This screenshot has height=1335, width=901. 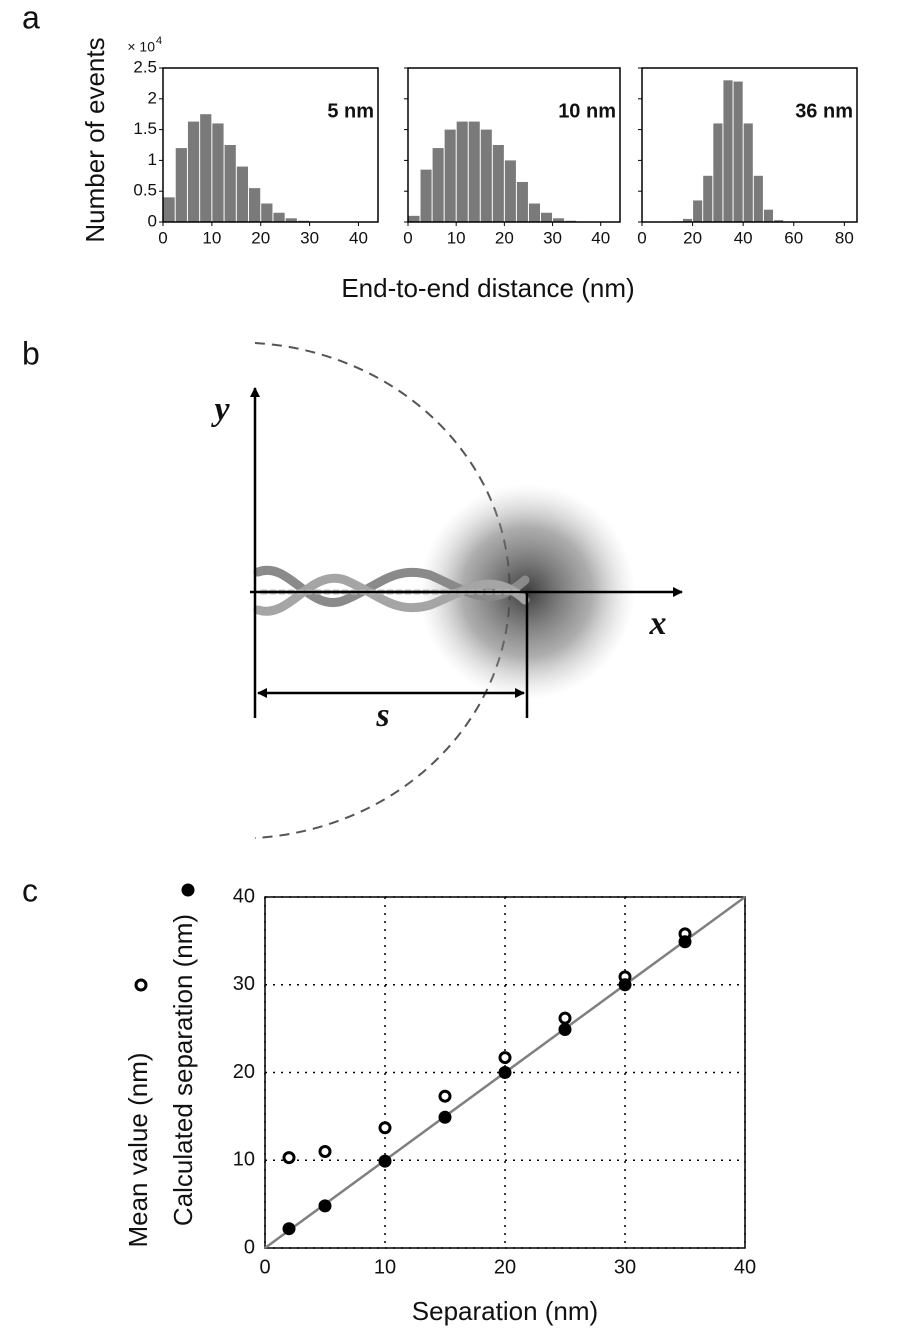 What do you see at coordinates (138, 1149) in the screenshot?
I see `y-axis-label: Mean value (nm)` at bounding box center [138, 1149].